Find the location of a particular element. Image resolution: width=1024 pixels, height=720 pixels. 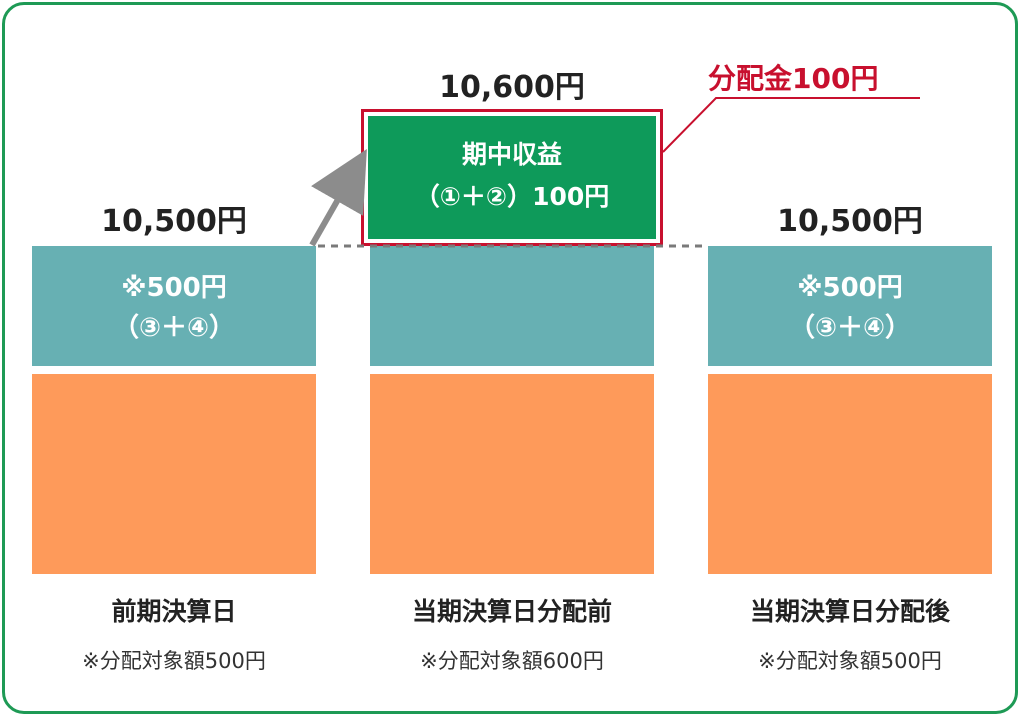

principal-box-col3 is located at coordinates (850, 474).